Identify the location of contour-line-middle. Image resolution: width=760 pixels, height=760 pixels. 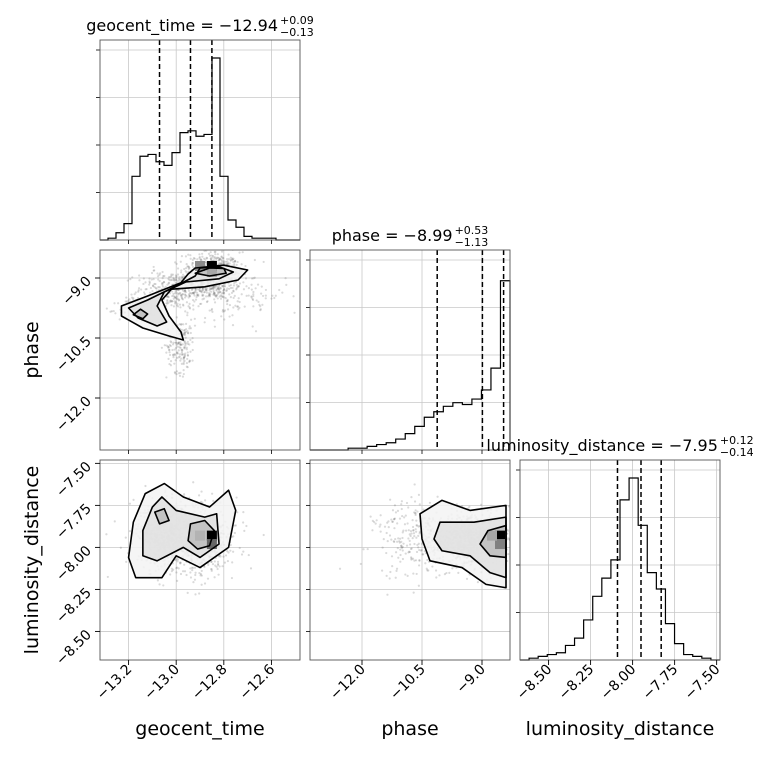
(181, 296).